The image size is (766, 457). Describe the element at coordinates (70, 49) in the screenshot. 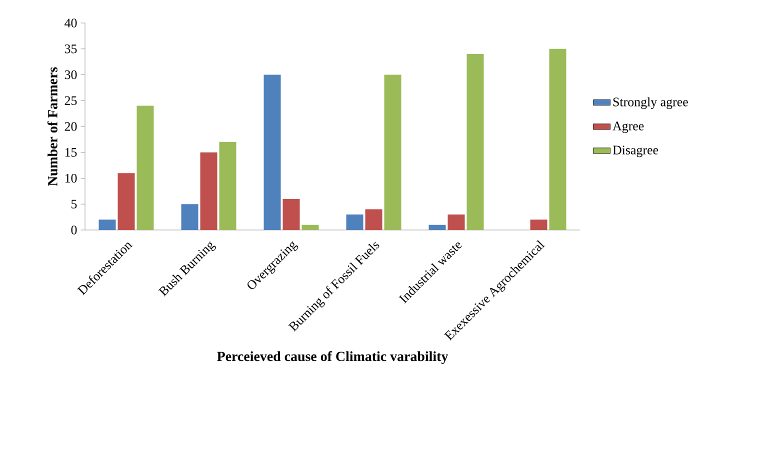

I see `y-tick-label: 35` at that location.